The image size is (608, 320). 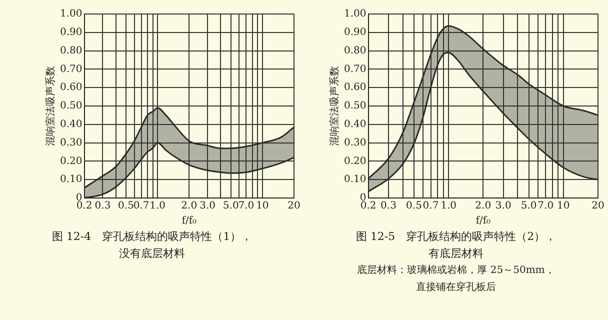 I want to click on text: 图 12-5 穿孔板结构的吸声特性（2），, so click(x=456, y=237).